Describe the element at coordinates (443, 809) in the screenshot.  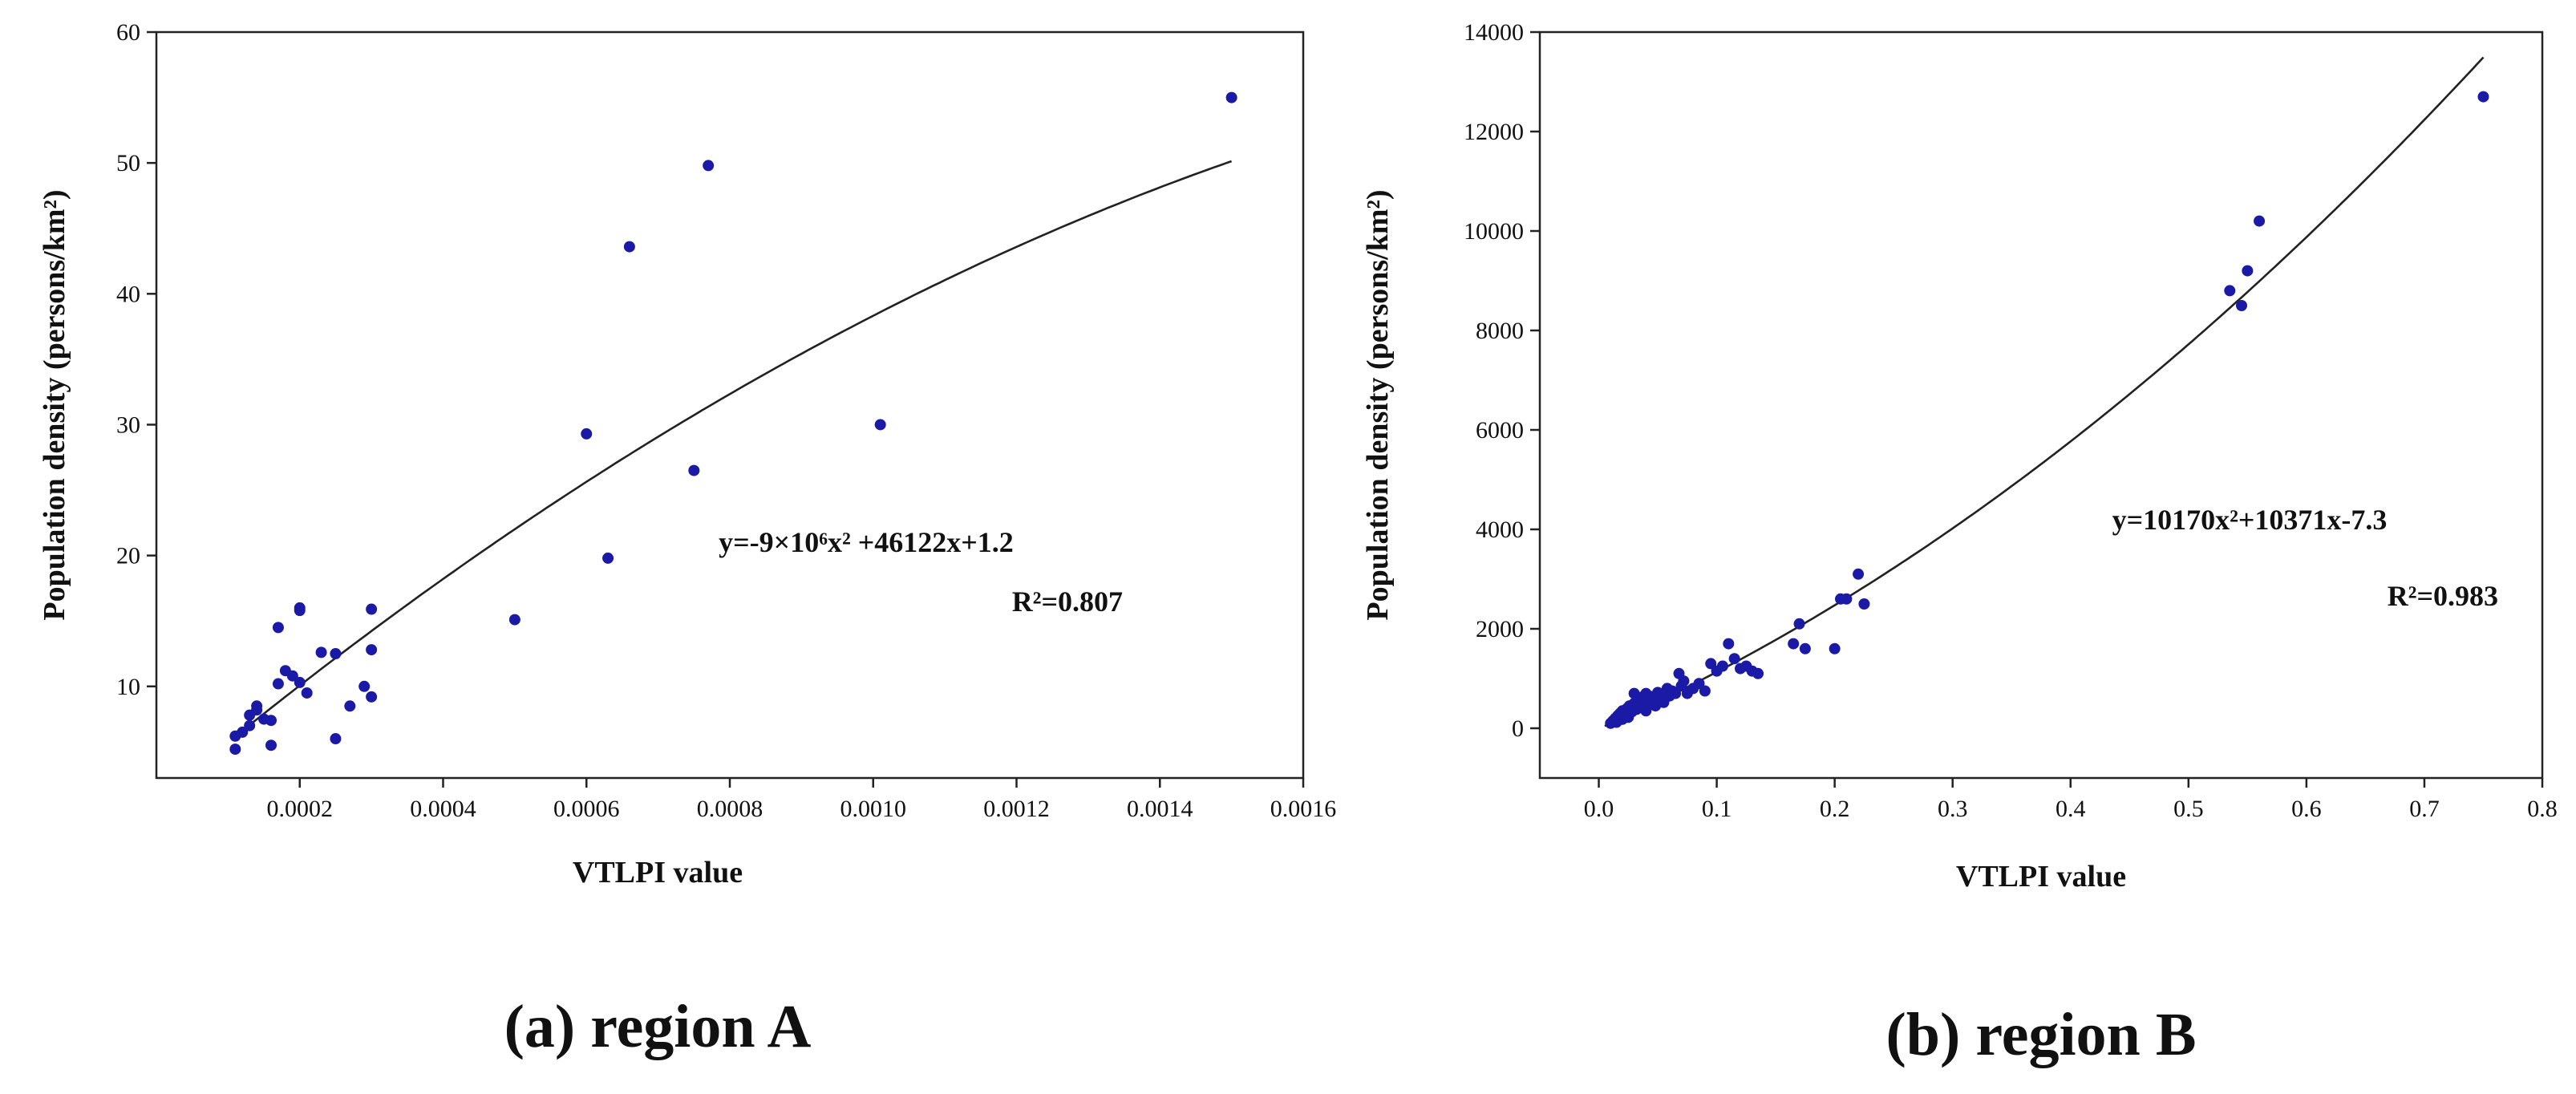
I see `x-tick-label: 0.0004` at that location.